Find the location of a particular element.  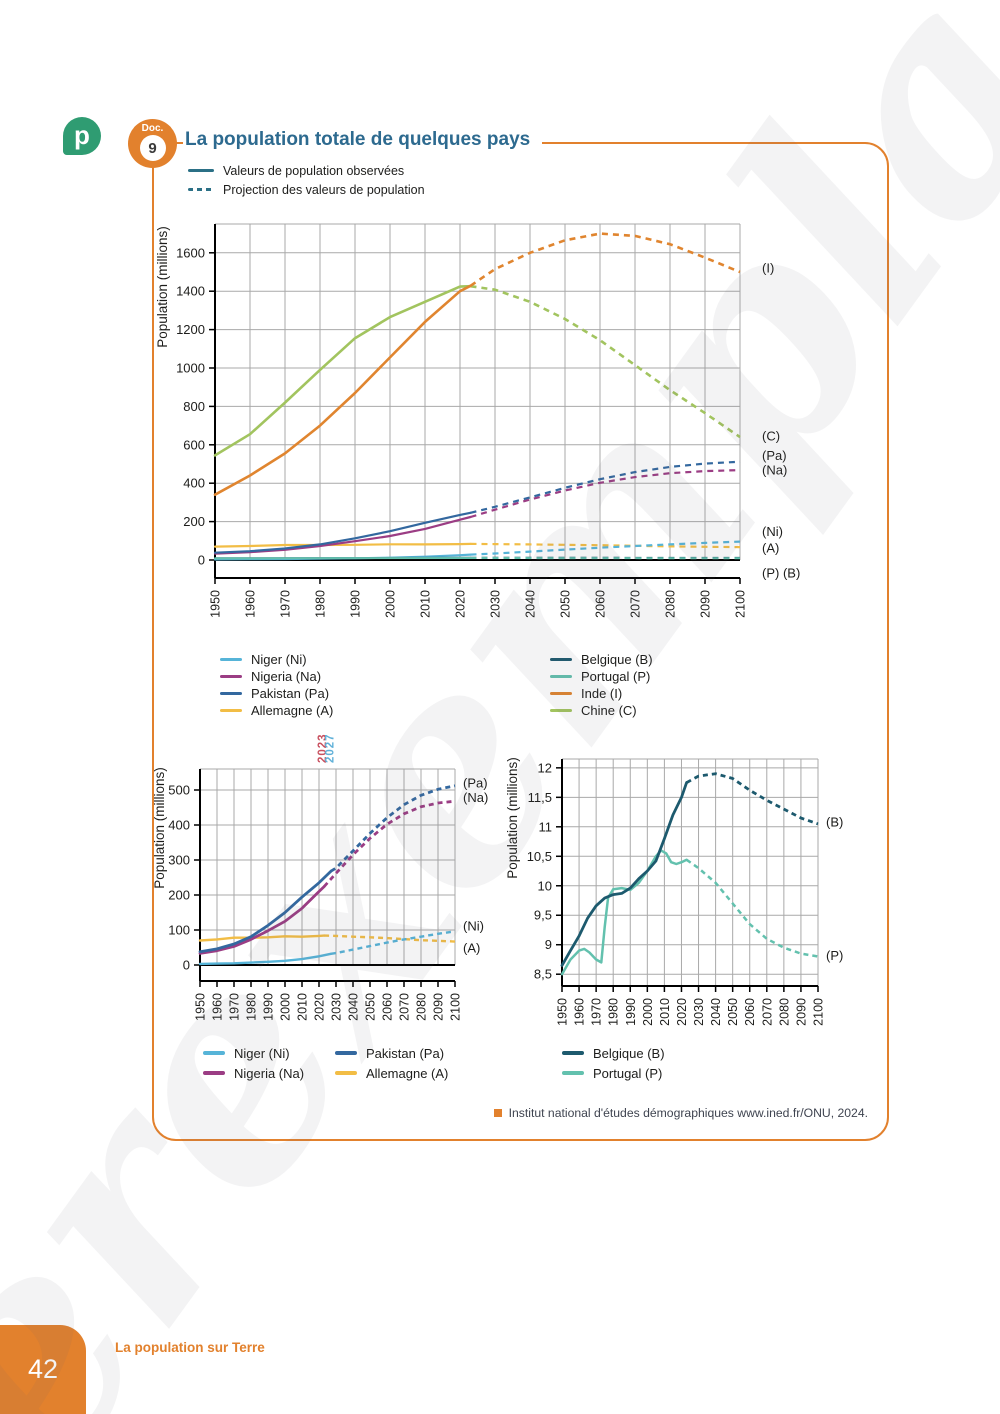

series-end-label: (P) (B) is located at coordinates (781, 573).